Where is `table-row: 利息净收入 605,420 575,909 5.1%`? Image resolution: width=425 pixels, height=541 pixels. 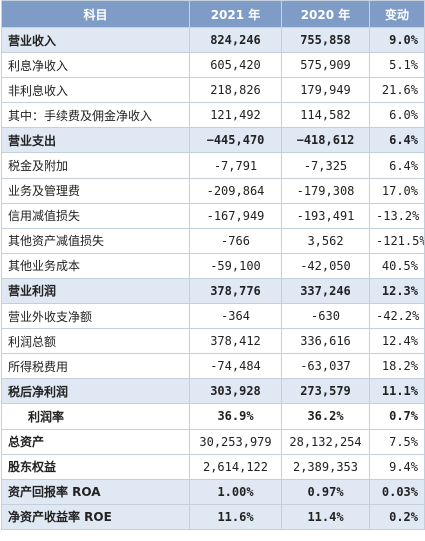
table-row: 利息净收入 605,420 575,909 5.1% is located at coordinates (213, 65).